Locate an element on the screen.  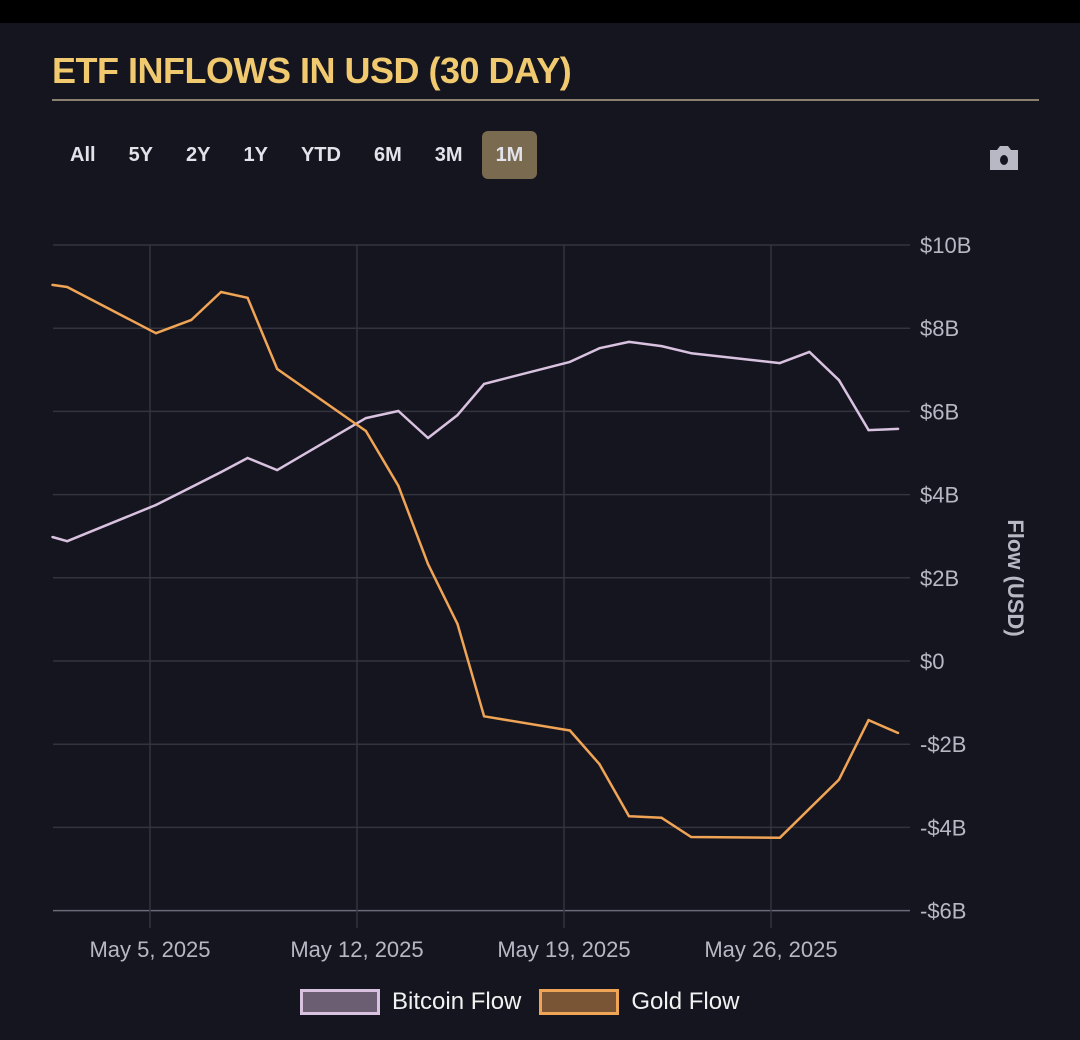
y-tick-label: $8B is located at coordinates (939, 328).